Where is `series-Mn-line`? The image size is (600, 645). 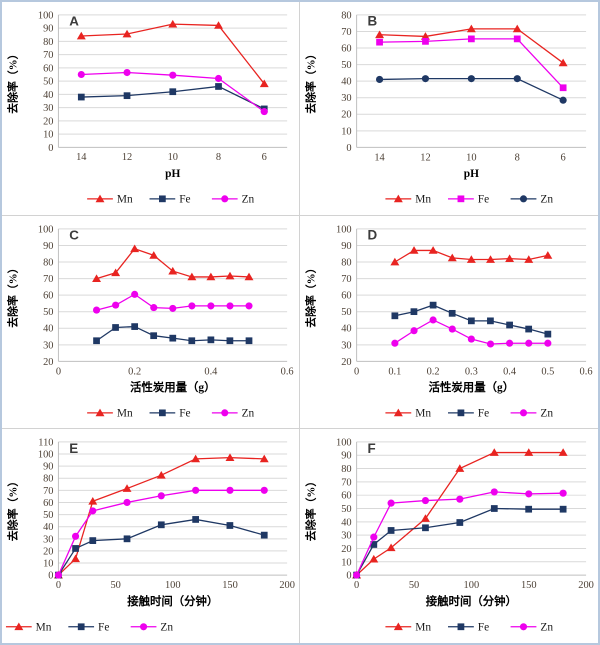
series-Mn-line is located at coordinates (460, 514).